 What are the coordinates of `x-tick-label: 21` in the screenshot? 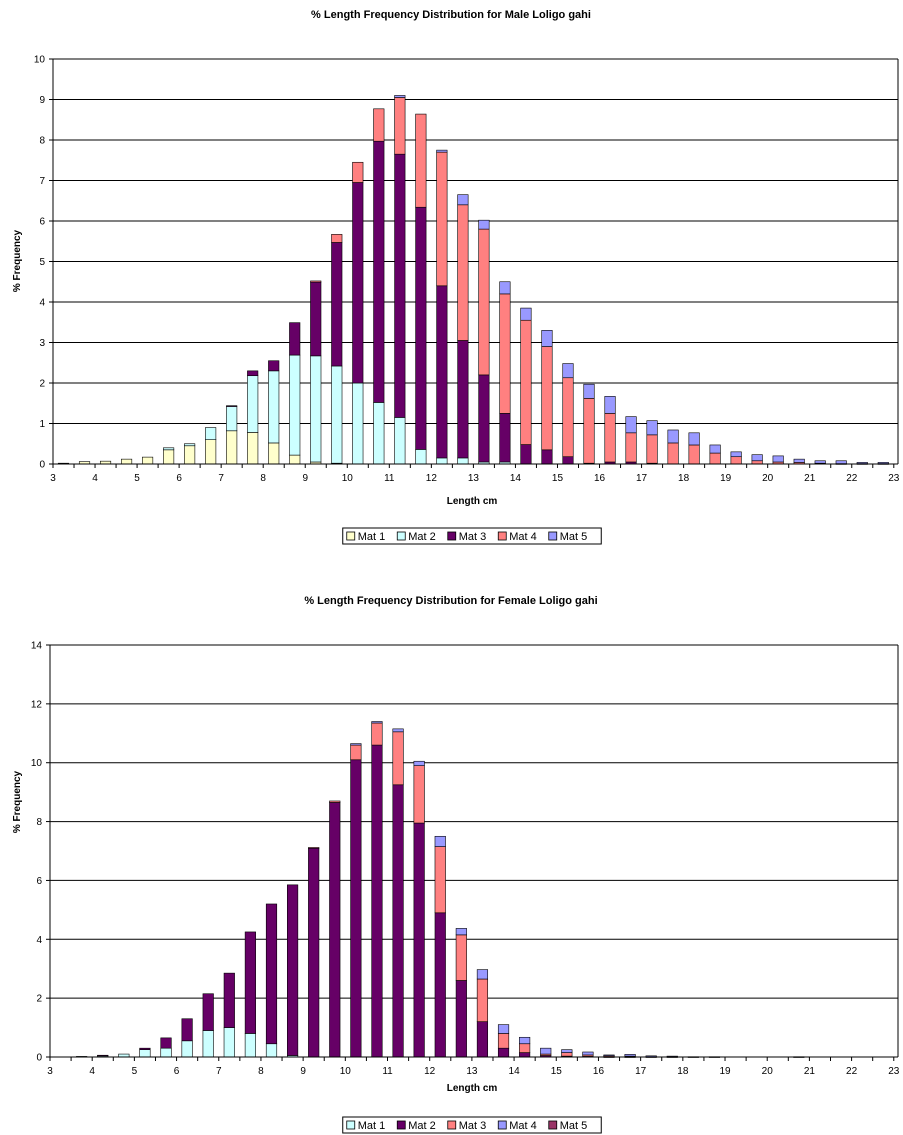 It's located at (810, 1071).